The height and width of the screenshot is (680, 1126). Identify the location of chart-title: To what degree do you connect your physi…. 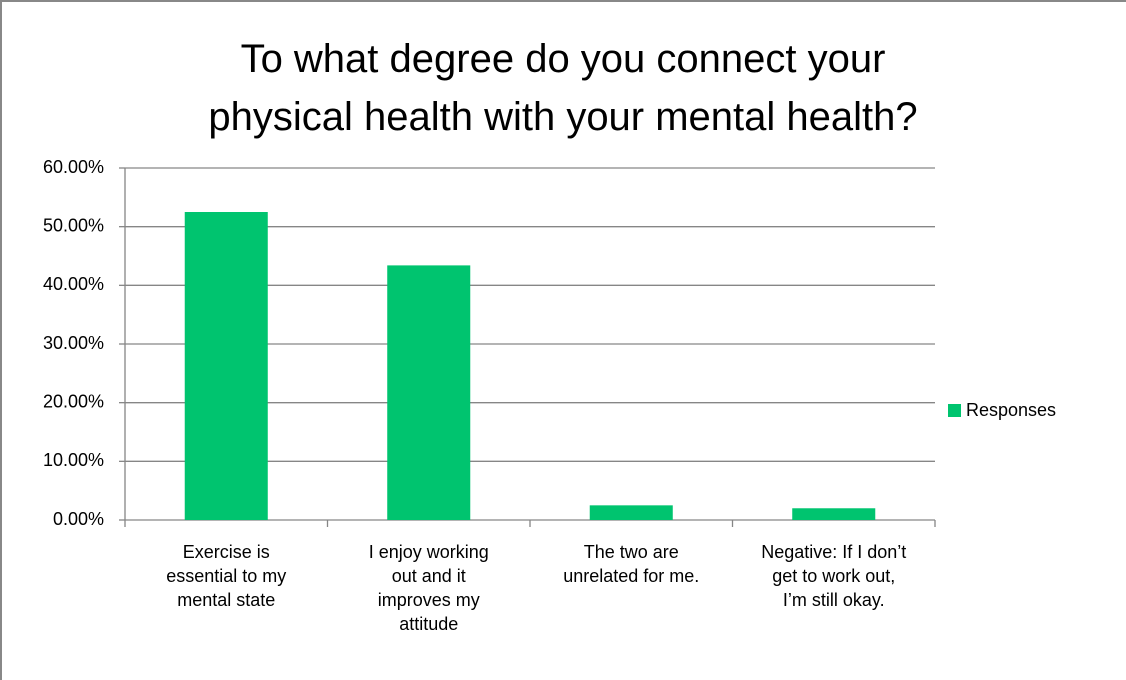
(563, 88).